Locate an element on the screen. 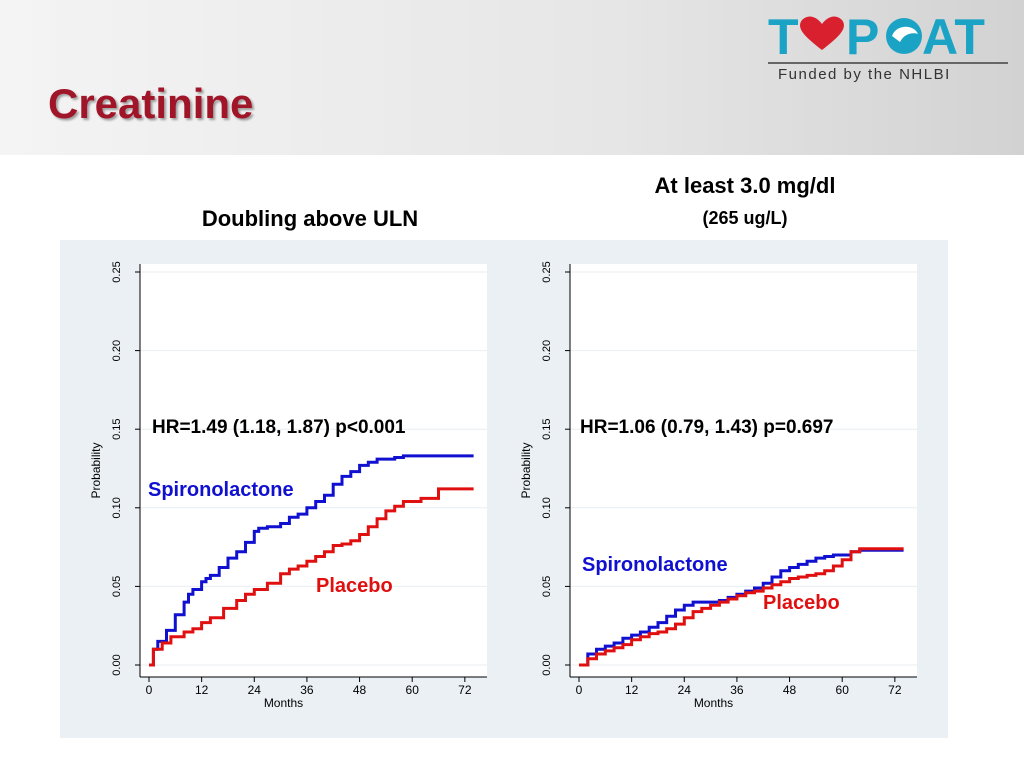 Image resolution: width=1024 pixels, height=768 pixels. slide-title: Creatinine is located at coordinates (151, 103).